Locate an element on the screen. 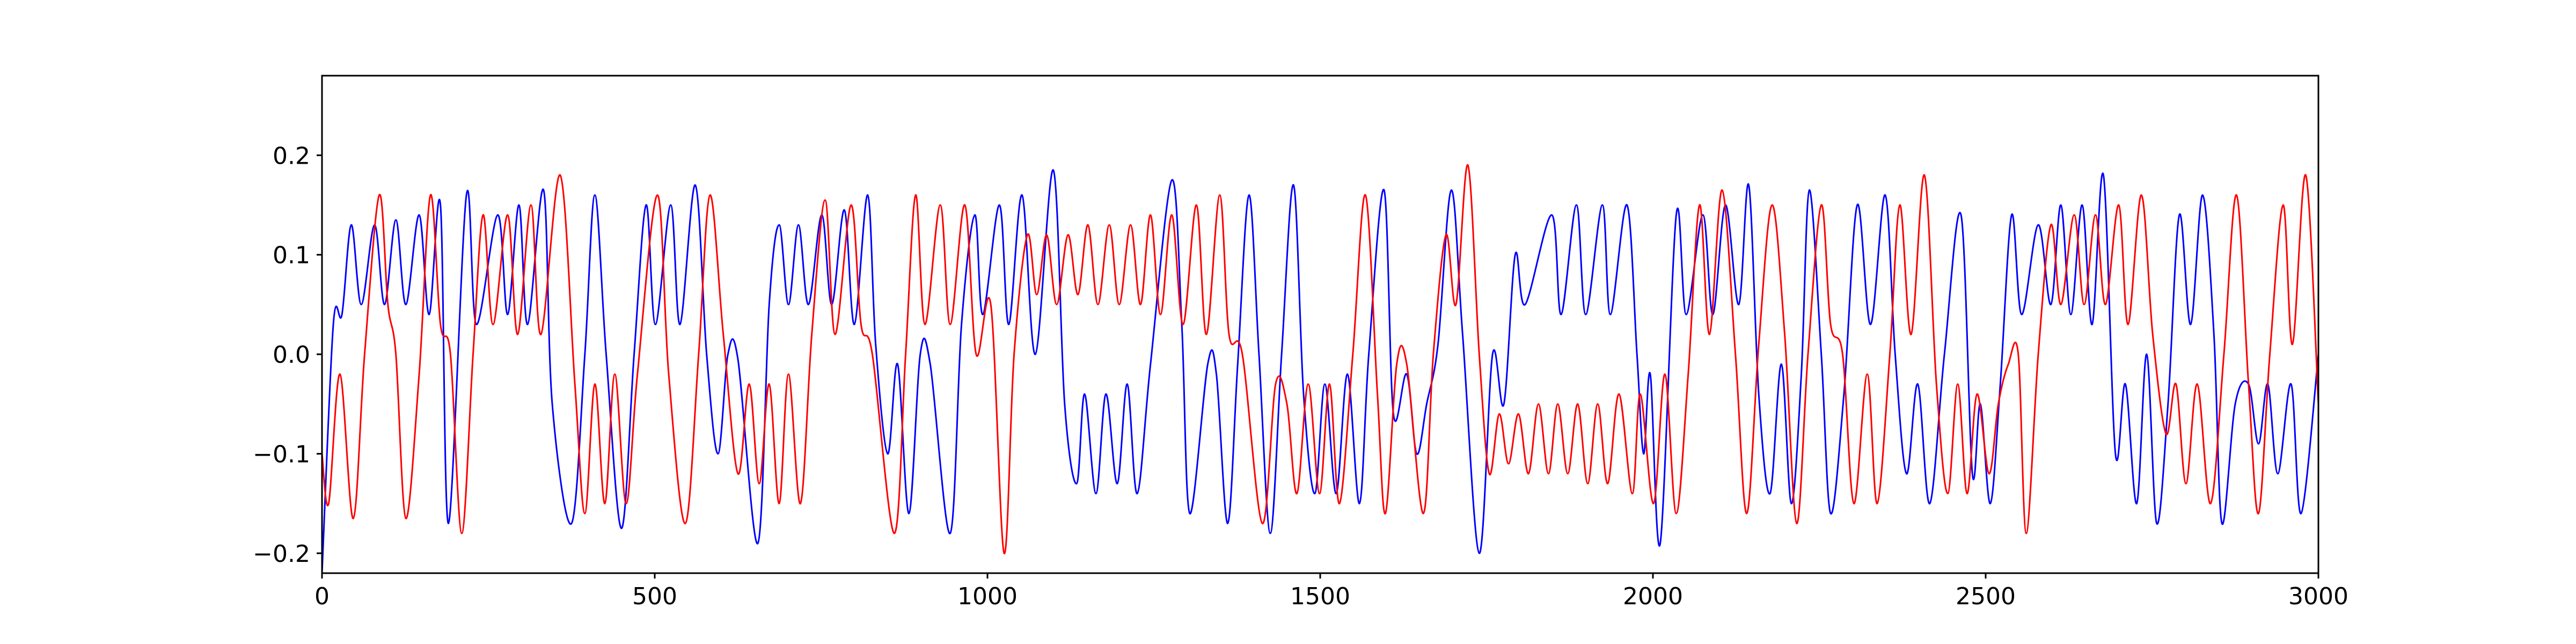 This screenshot has width=2576, height=644. y-tick-label: −0.1 is located at coordinates (281, 455).